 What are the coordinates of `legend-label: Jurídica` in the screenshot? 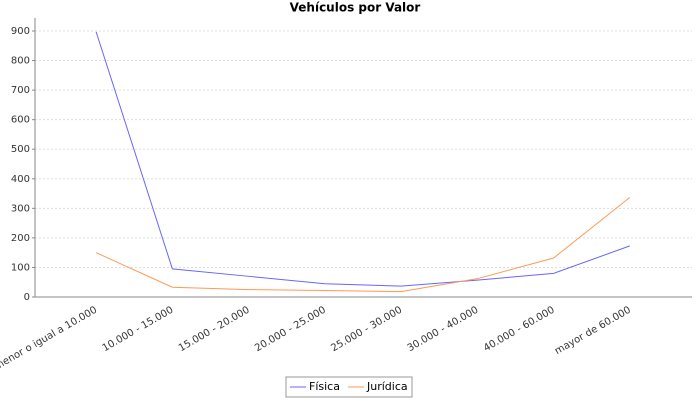 It's located at (387, 386).